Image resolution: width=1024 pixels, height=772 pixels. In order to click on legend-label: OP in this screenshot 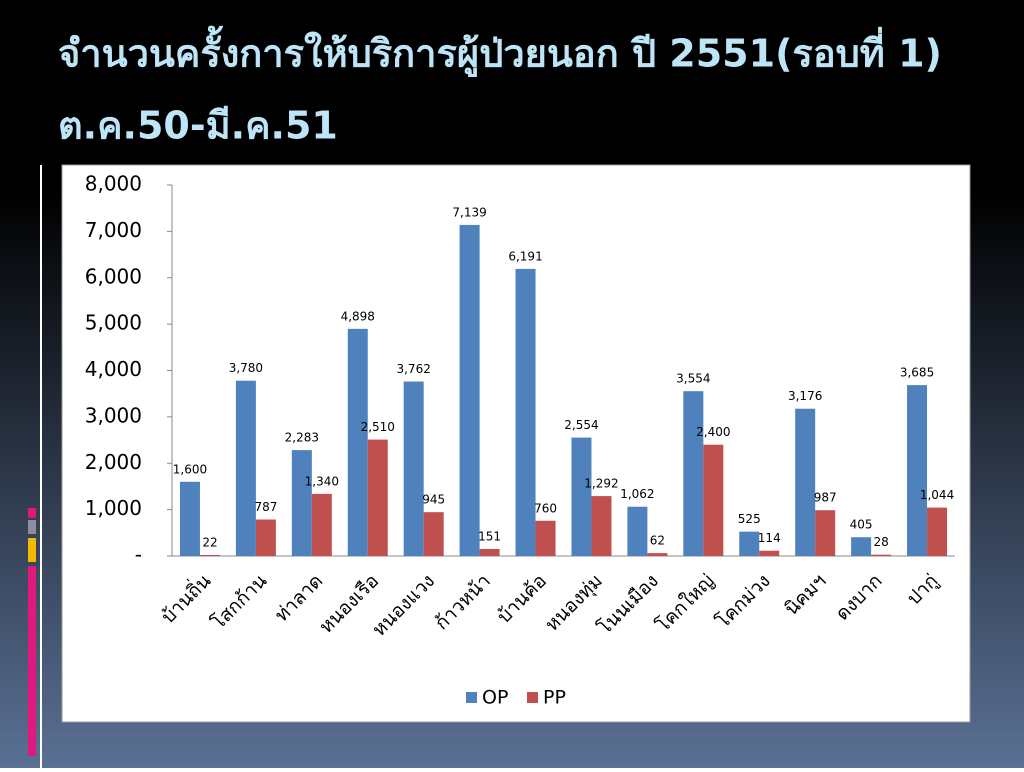, I will do `click(495, 698)`.